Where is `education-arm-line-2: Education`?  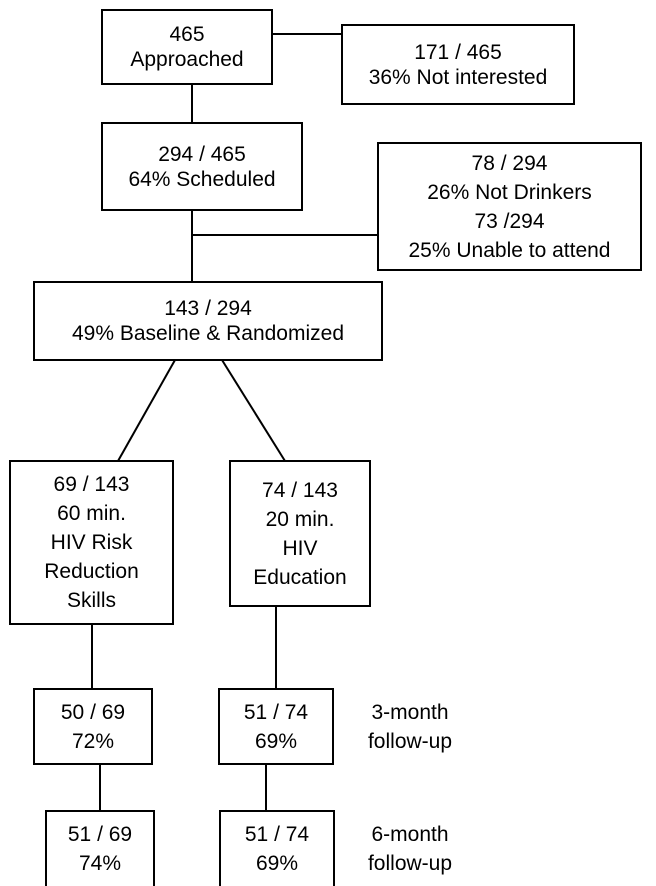 education-arm-line-2: Education is located at coordinates (300, 577).